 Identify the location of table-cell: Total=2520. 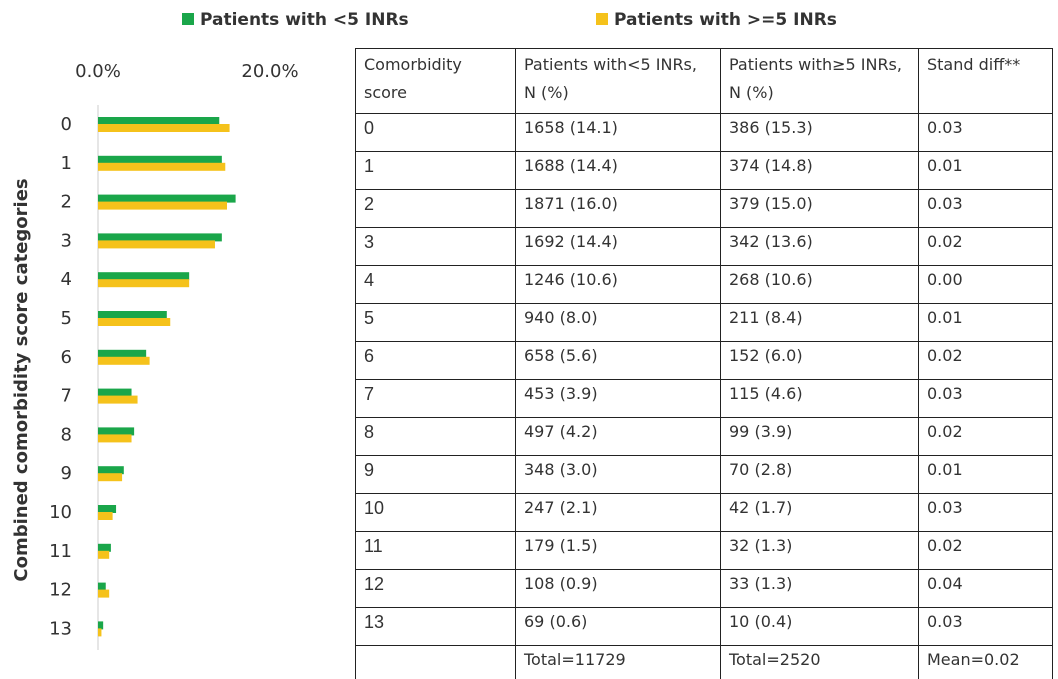
(819, 662).